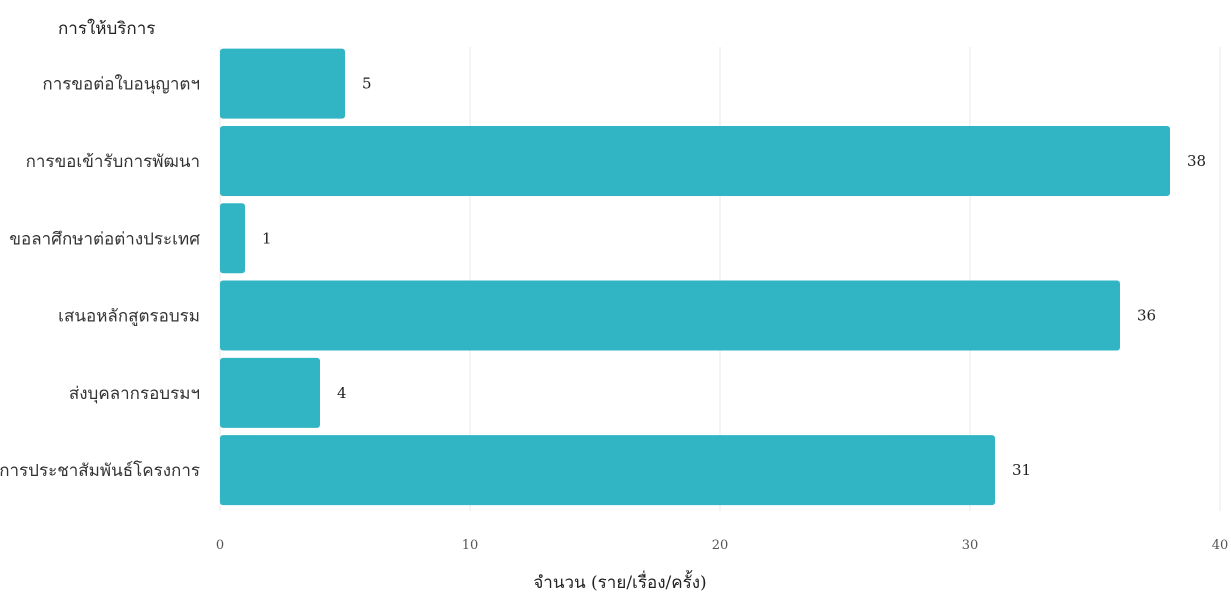 The image size is (1231, 595). What do you see at coordinates (1220, 545) in the screenshot?
I see `x-tick-label: 40` at bounding box center [1220, 545].